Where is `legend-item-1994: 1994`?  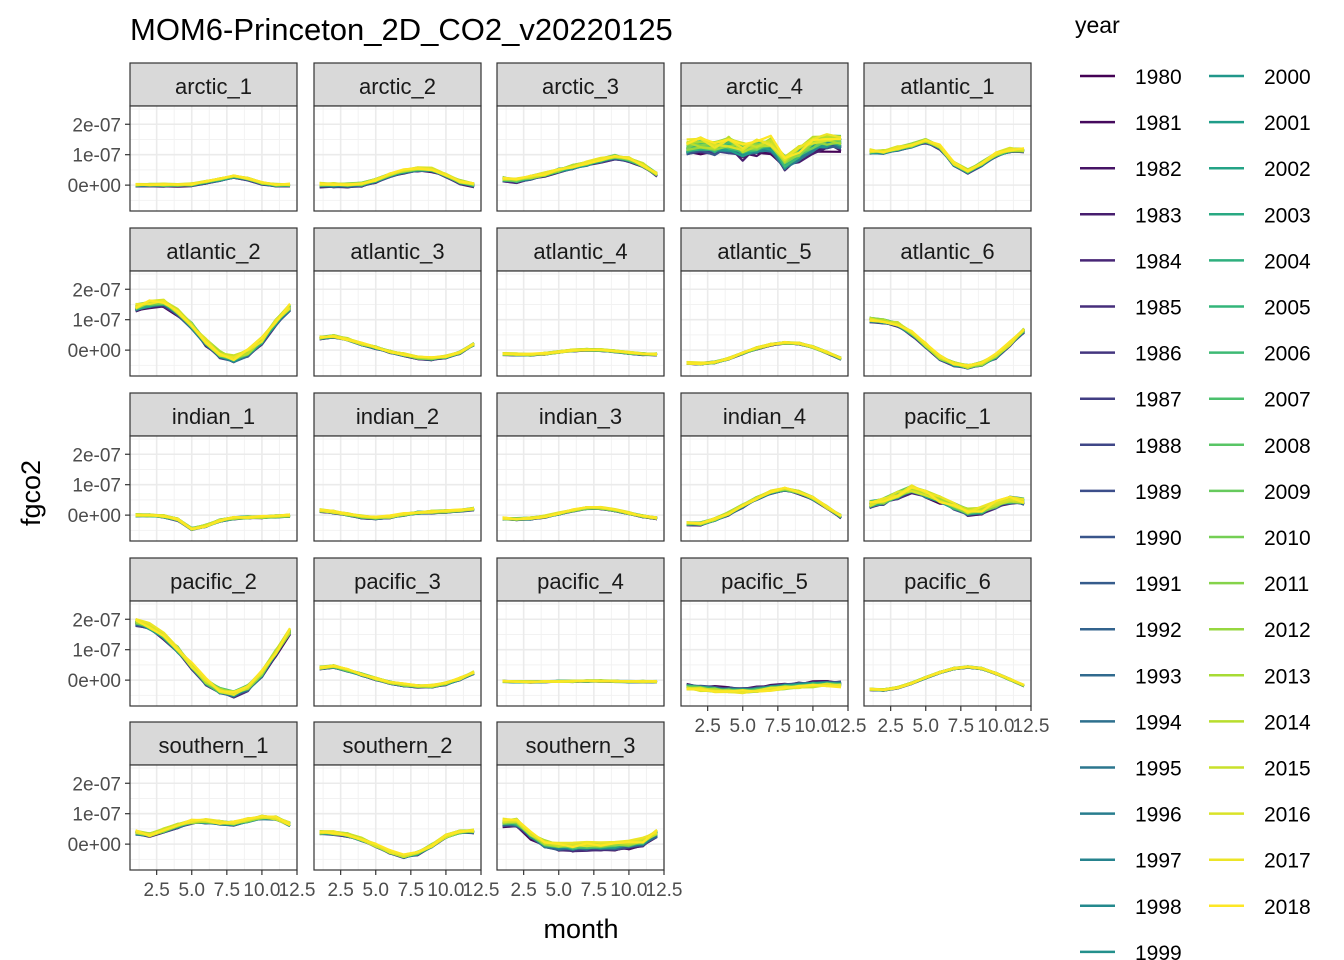 legend-item-1994: 1994 is located at coordinates (1131, 722).